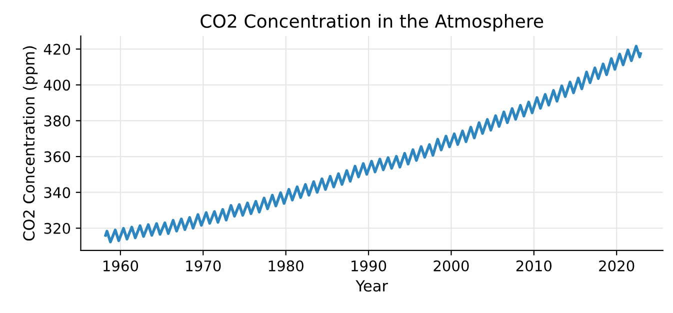  What do you see at coordinates (120, 266) in the screenshot?
I see `x-tick-label: 1960` at bounding box center [120, 266].